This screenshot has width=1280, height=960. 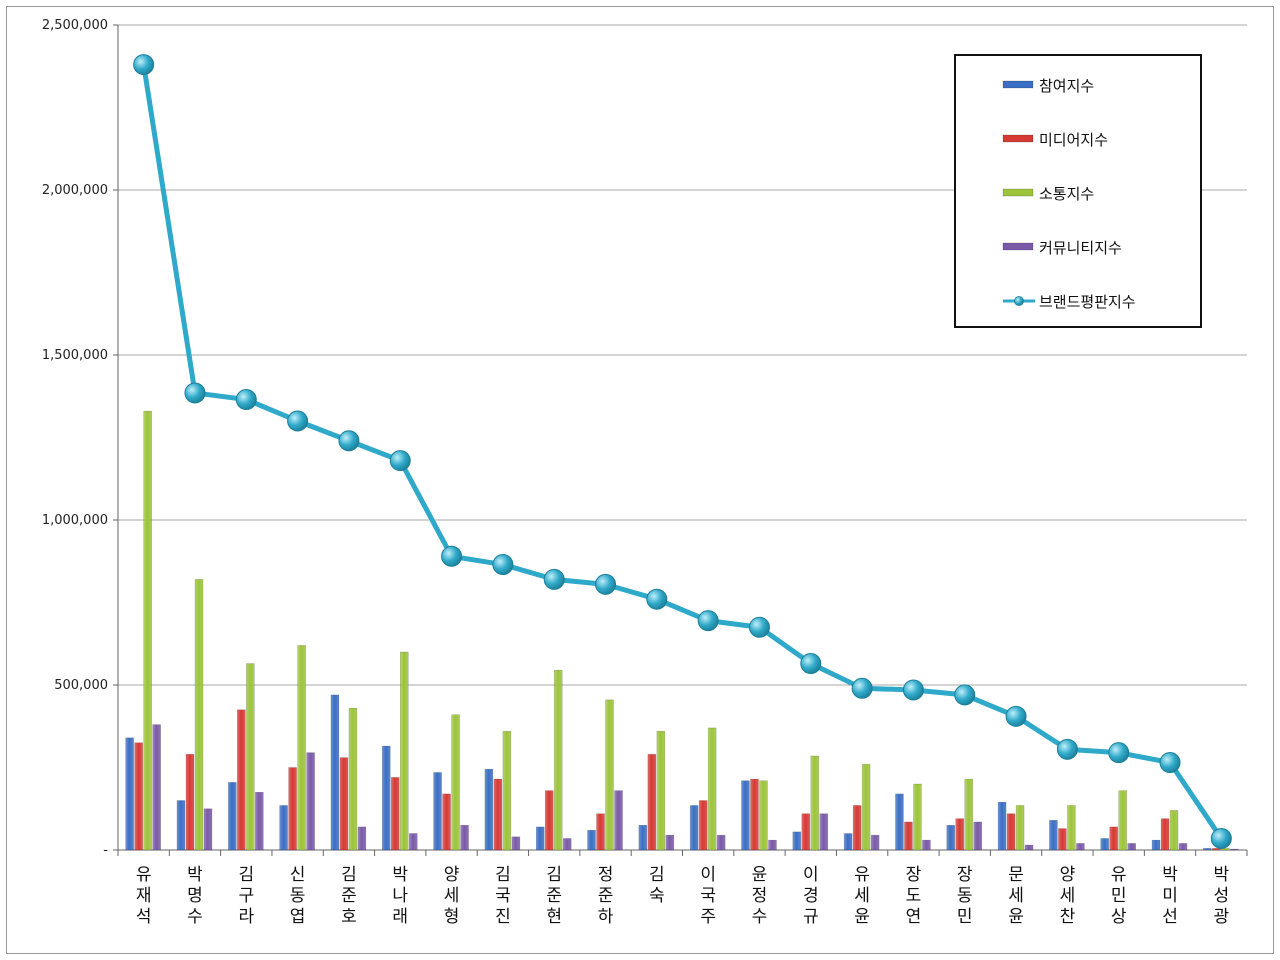 I want to click on bar-커뮤니티지수-정준하, so click(x=618, y=820).